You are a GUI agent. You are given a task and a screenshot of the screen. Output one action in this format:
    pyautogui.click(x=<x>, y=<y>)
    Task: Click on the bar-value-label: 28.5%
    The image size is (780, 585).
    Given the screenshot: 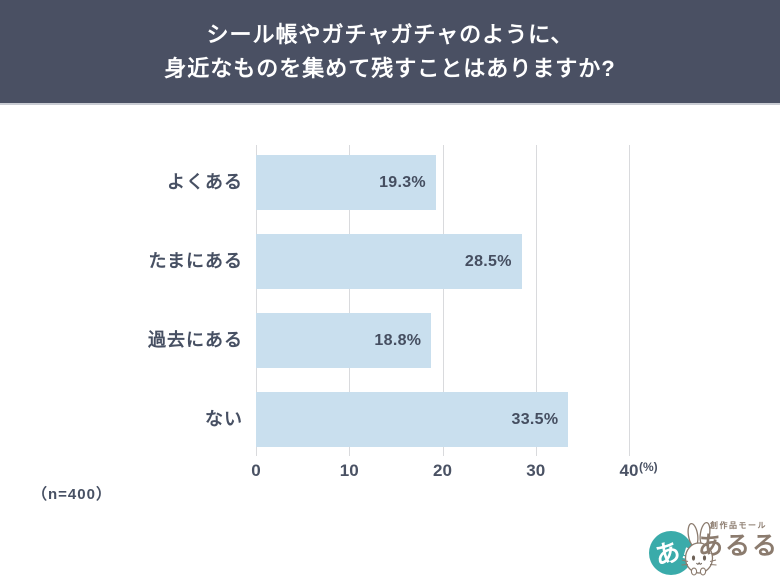 What is the action you would take?
    pyautogui.click(x=488, y=261)
    